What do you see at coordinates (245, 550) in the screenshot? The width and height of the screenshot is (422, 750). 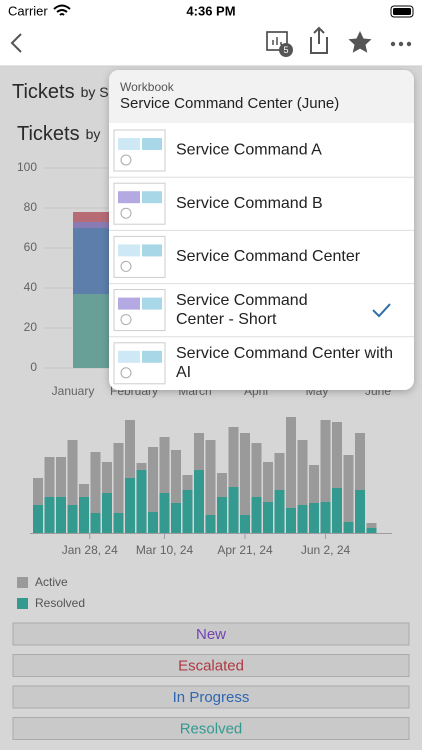 I see `x-tick-label: Apr 21, 24` at bounding box center [245, 550].